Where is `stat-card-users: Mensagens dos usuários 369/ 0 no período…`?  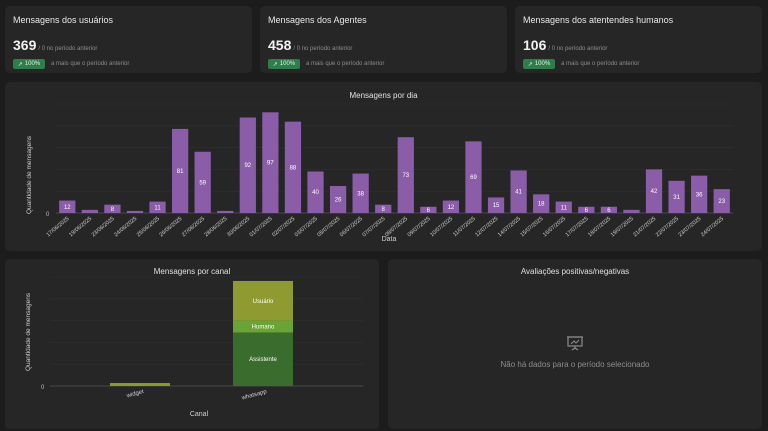
stat-card-users: Mensagens dos usuários 369/ 0 no período… is located at coordinates (128, 39).